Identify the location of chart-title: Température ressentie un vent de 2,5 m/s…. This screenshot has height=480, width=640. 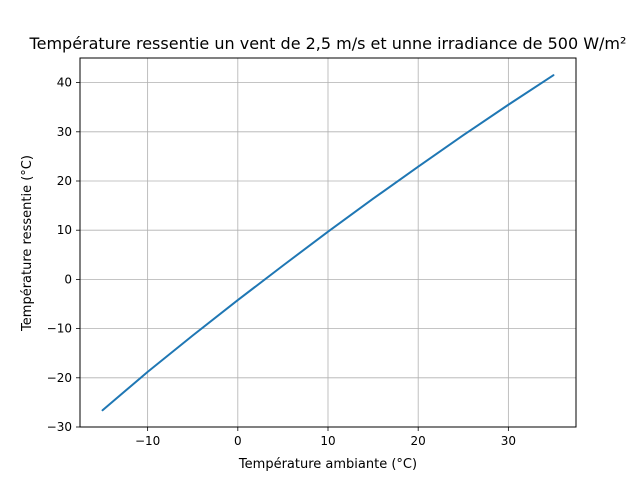
(328, 43).